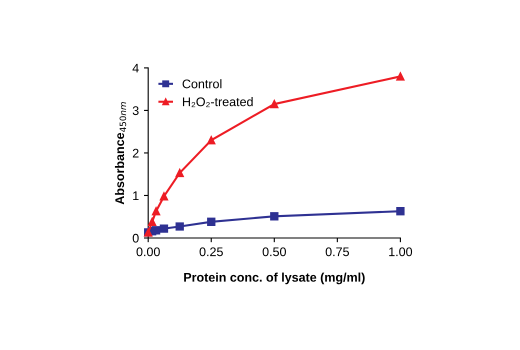 This screenshot has width=520, height=350. I want to click on x-tick-label: 0.75, so click(337, 251).